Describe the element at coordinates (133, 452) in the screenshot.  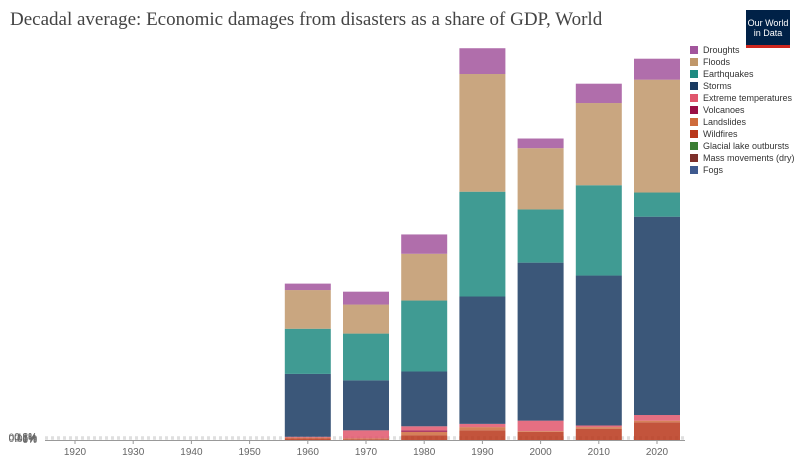
I see `x-tick-label: 1930` at that location.